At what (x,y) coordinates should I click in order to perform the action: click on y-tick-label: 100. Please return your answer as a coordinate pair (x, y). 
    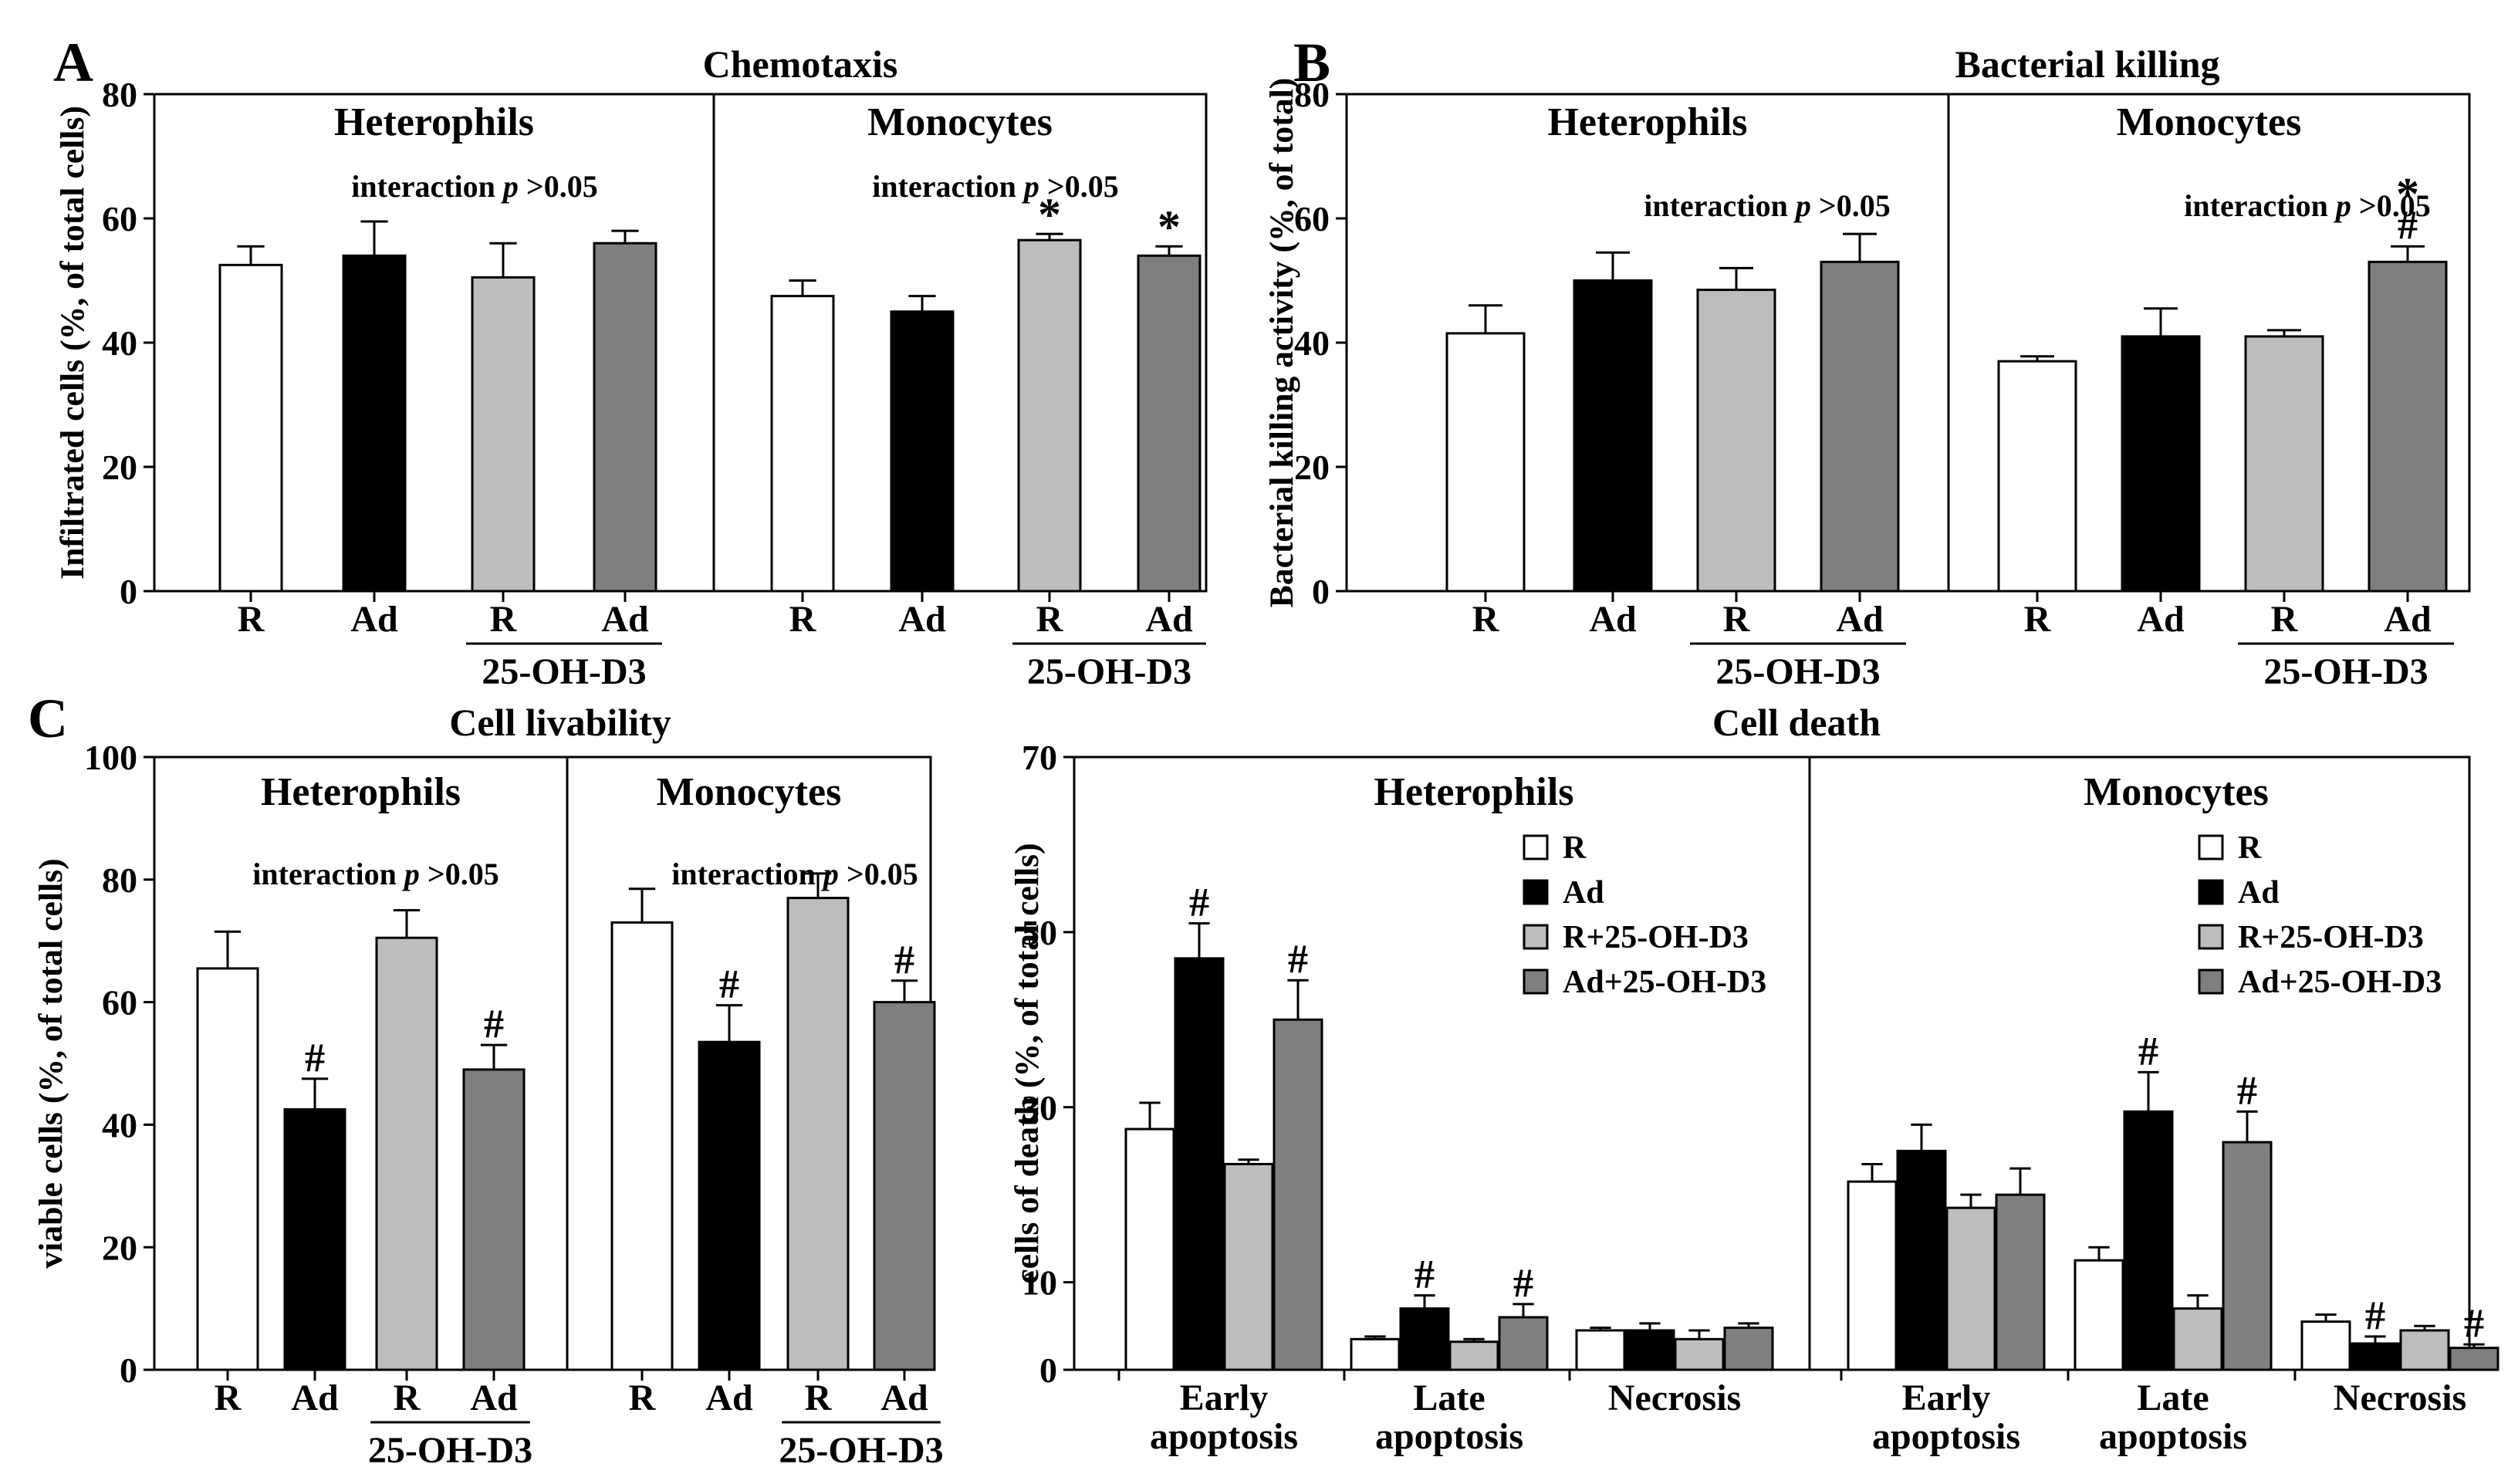
    Looking at the image, I should click on (110, 757).